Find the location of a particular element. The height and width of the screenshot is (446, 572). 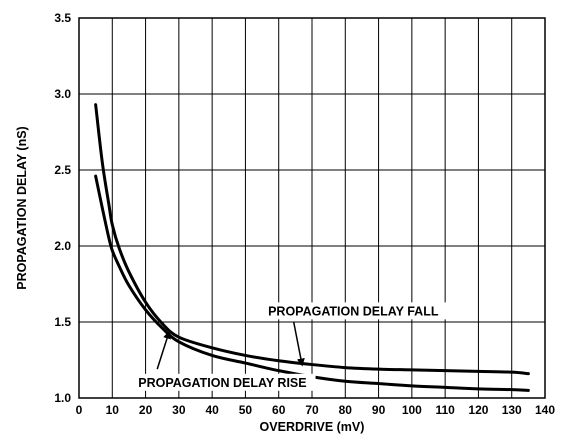

x-tick-label: 30 is located at coordinates (179, 410).